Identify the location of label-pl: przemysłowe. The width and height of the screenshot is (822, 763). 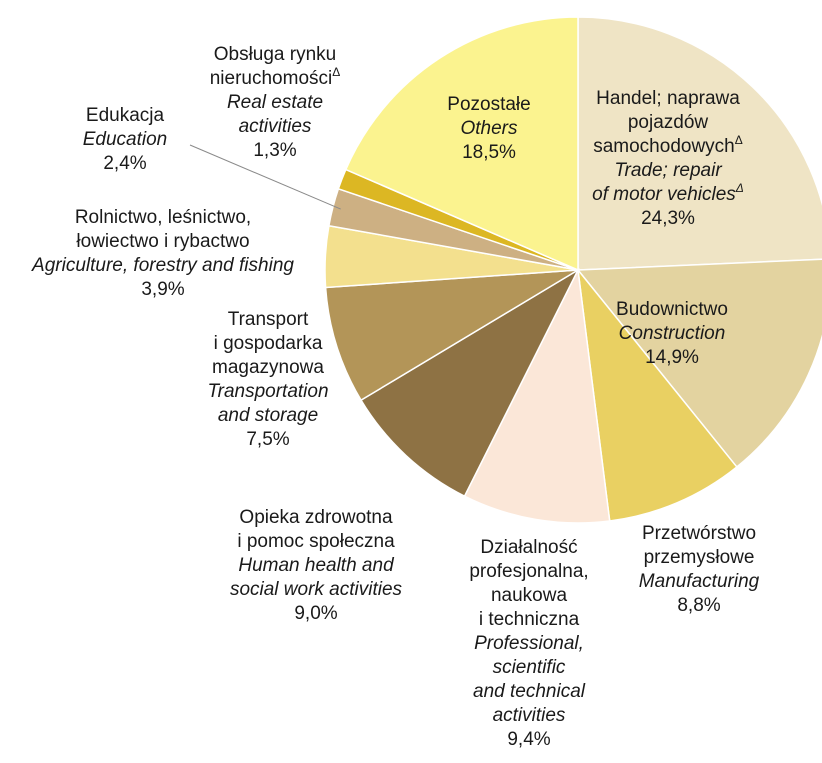
(699, 557).